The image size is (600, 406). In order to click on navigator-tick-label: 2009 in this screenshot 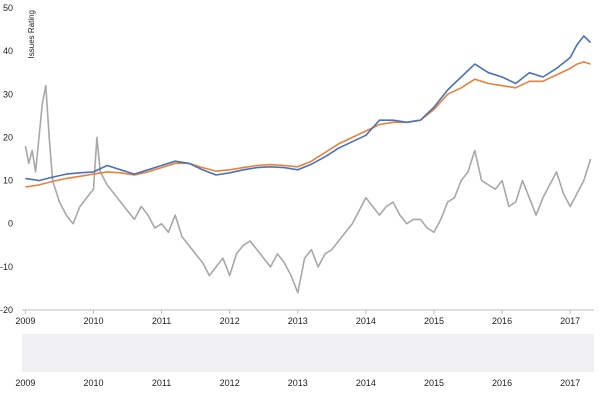, I will do `click(25, 383)`.